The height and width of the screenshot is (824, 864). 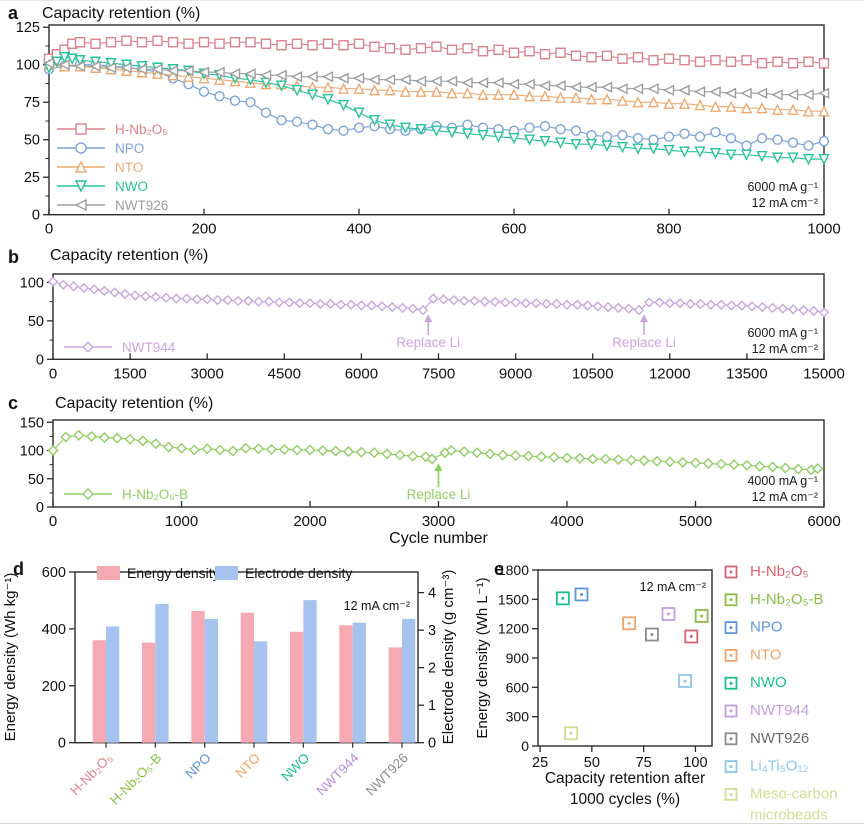 What do you see at coordinates (377, 606) in the screenshot?
I see `rate-annotation: 12 mA cm⁻²` at bounding box center [377, 606].